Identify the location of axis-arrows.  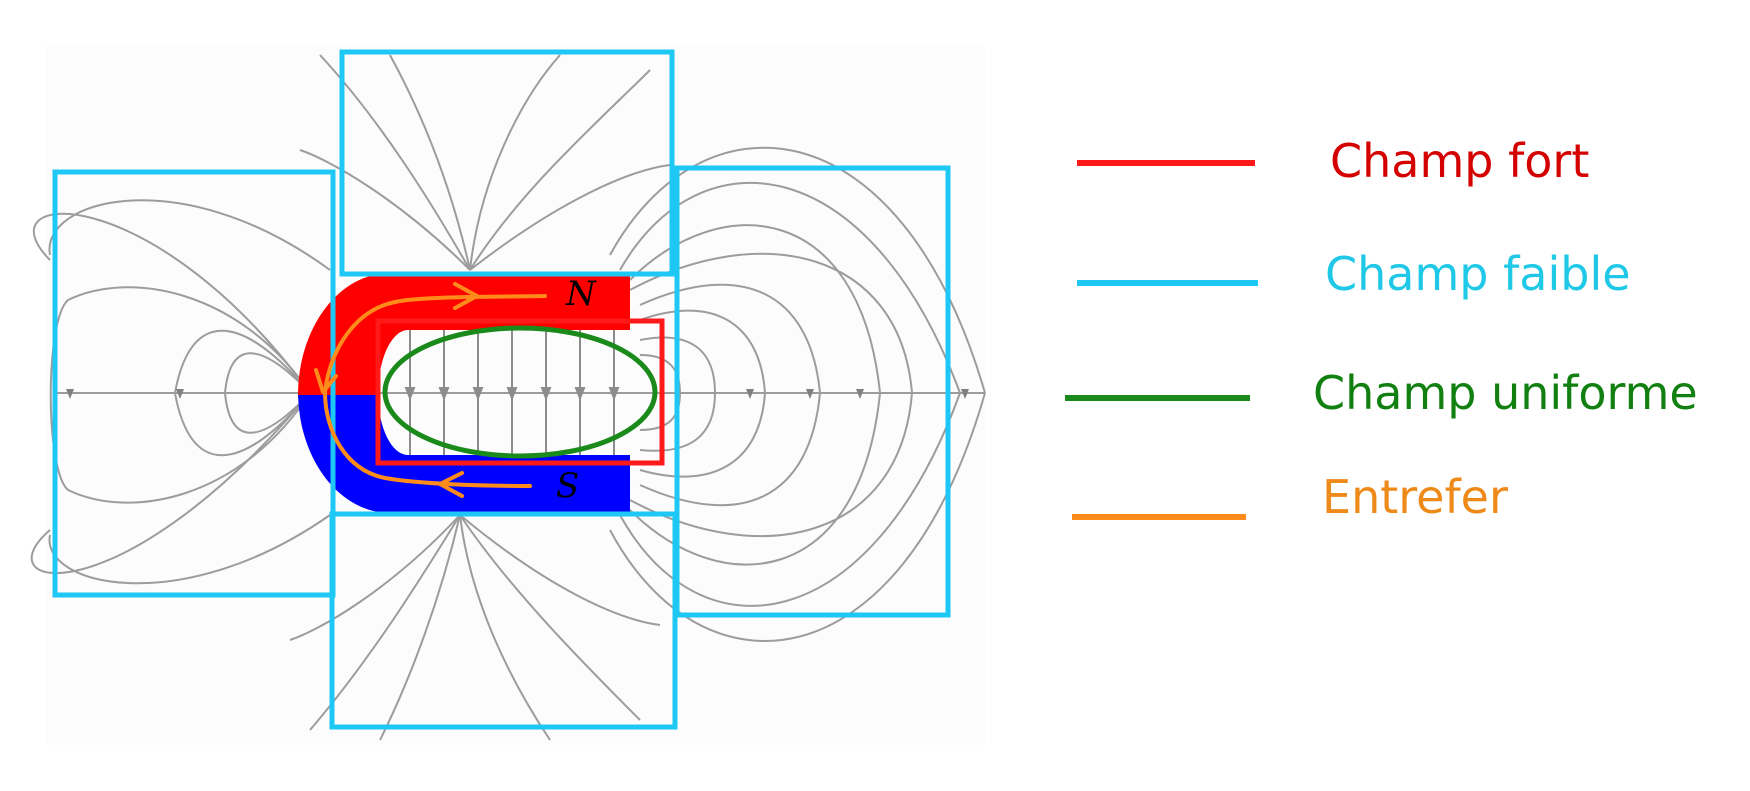
(517, 394).